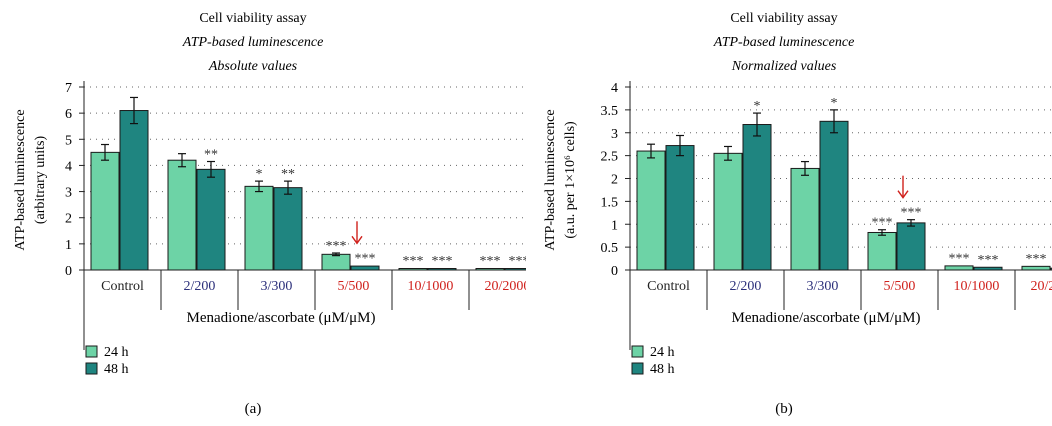 The image size is (1052, 426). Describe the element at coordinates (610, 202) in the screenshot. I see `y-tick-label: 1.5` at that location.